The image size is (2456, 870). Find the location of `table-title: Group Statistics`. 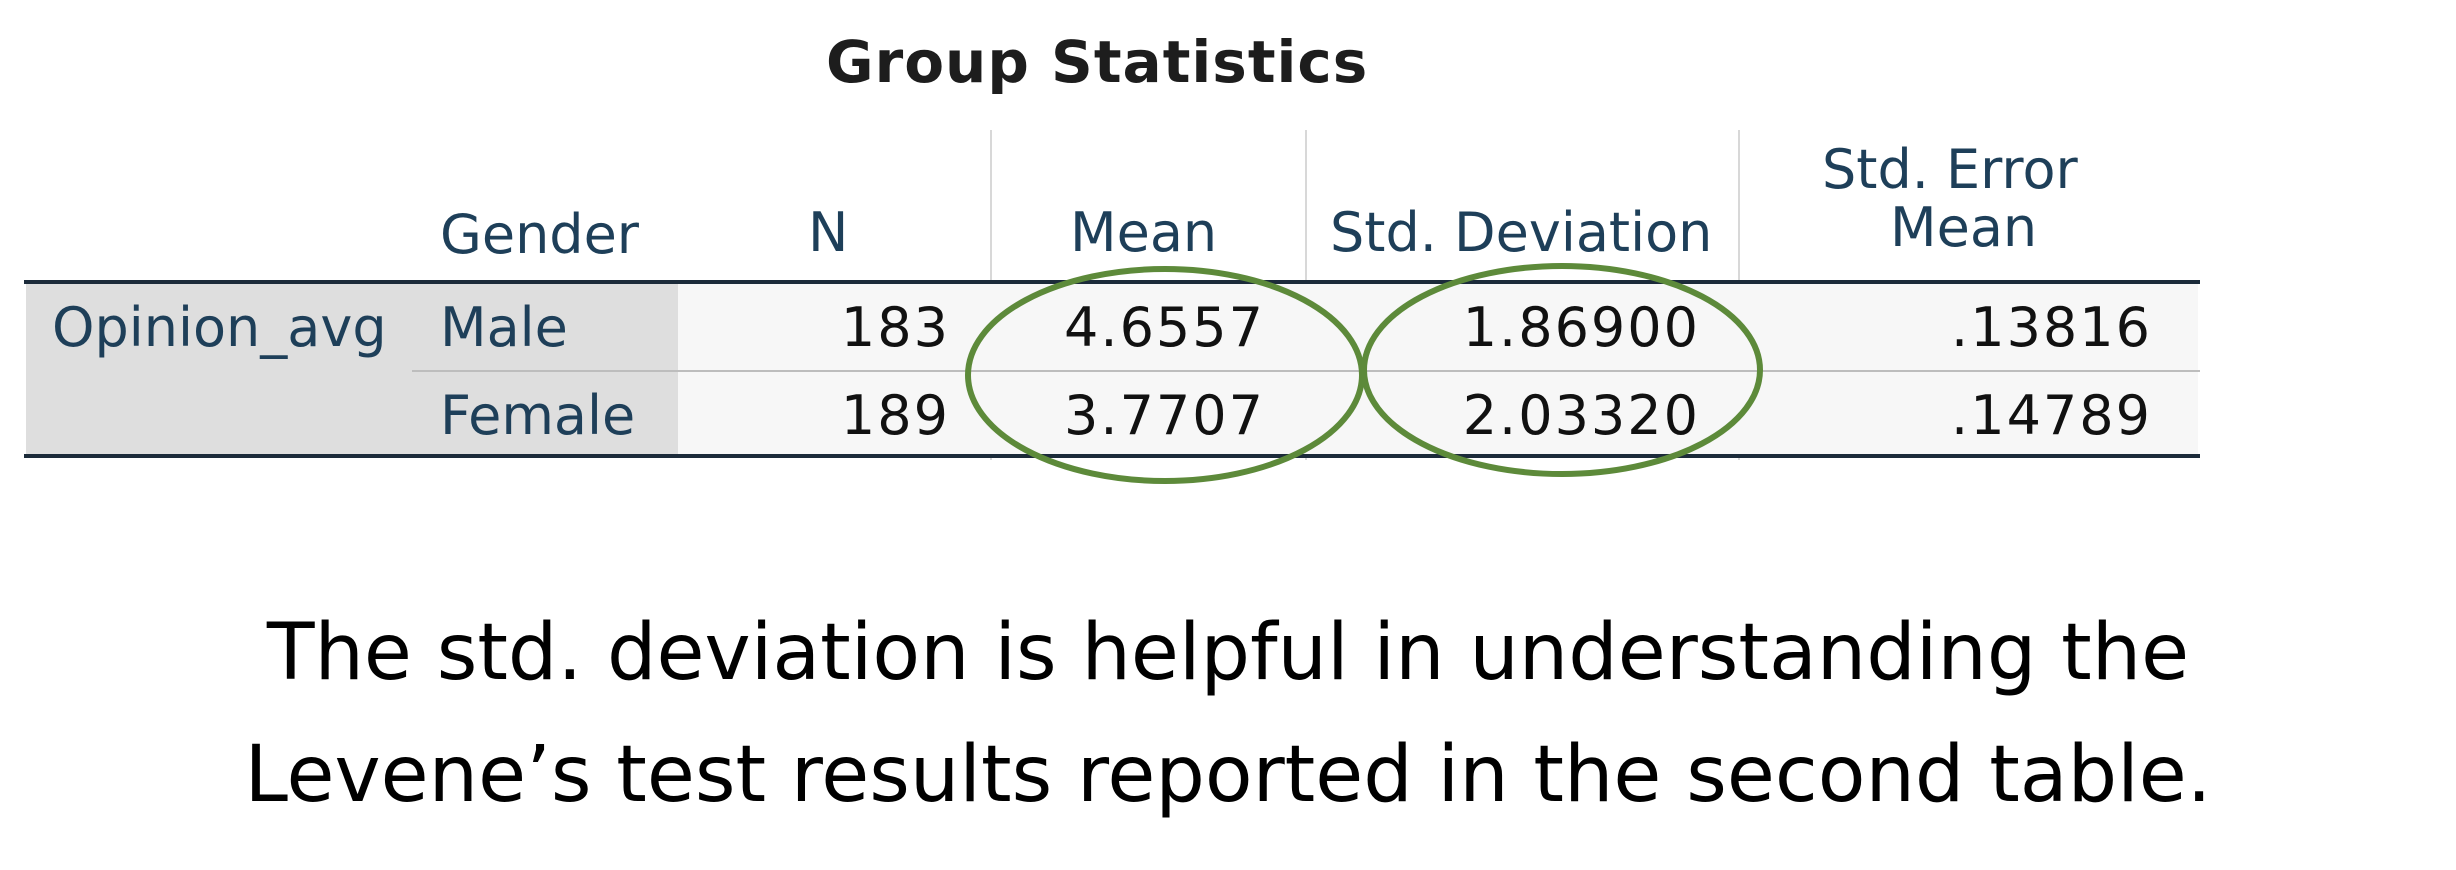

table-title: Group Statistics is located at coordinates (1097, 62).